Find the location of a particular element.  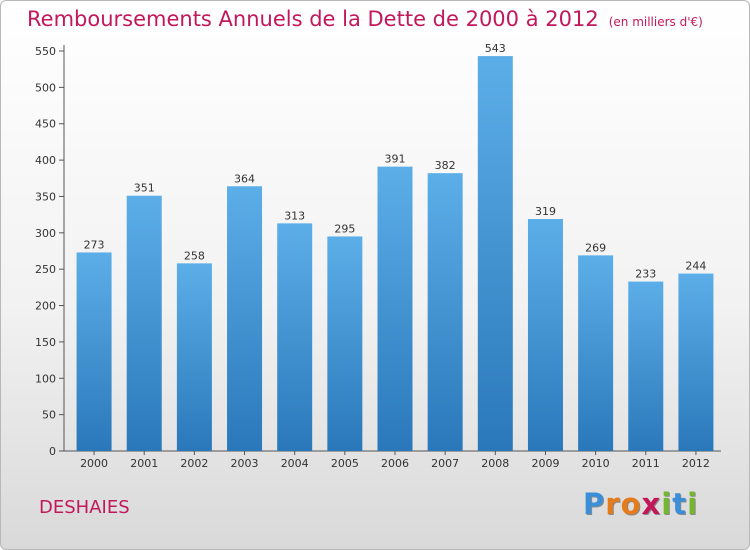

y-tick-label: 450 is located at coordinates (45, 124).